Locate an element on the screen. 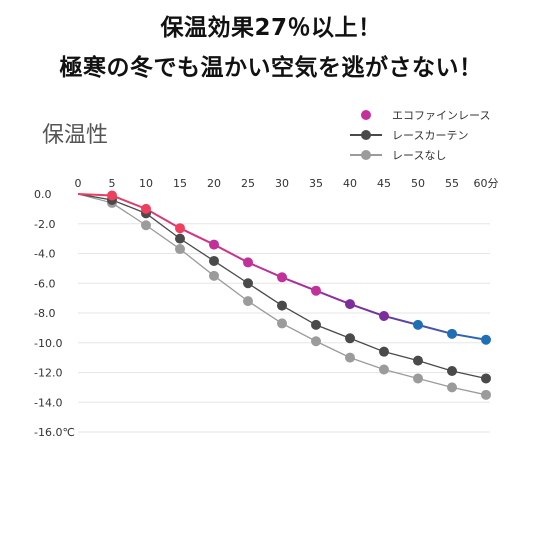  x-tick-label: 55 is located at coordinates (452, 183).